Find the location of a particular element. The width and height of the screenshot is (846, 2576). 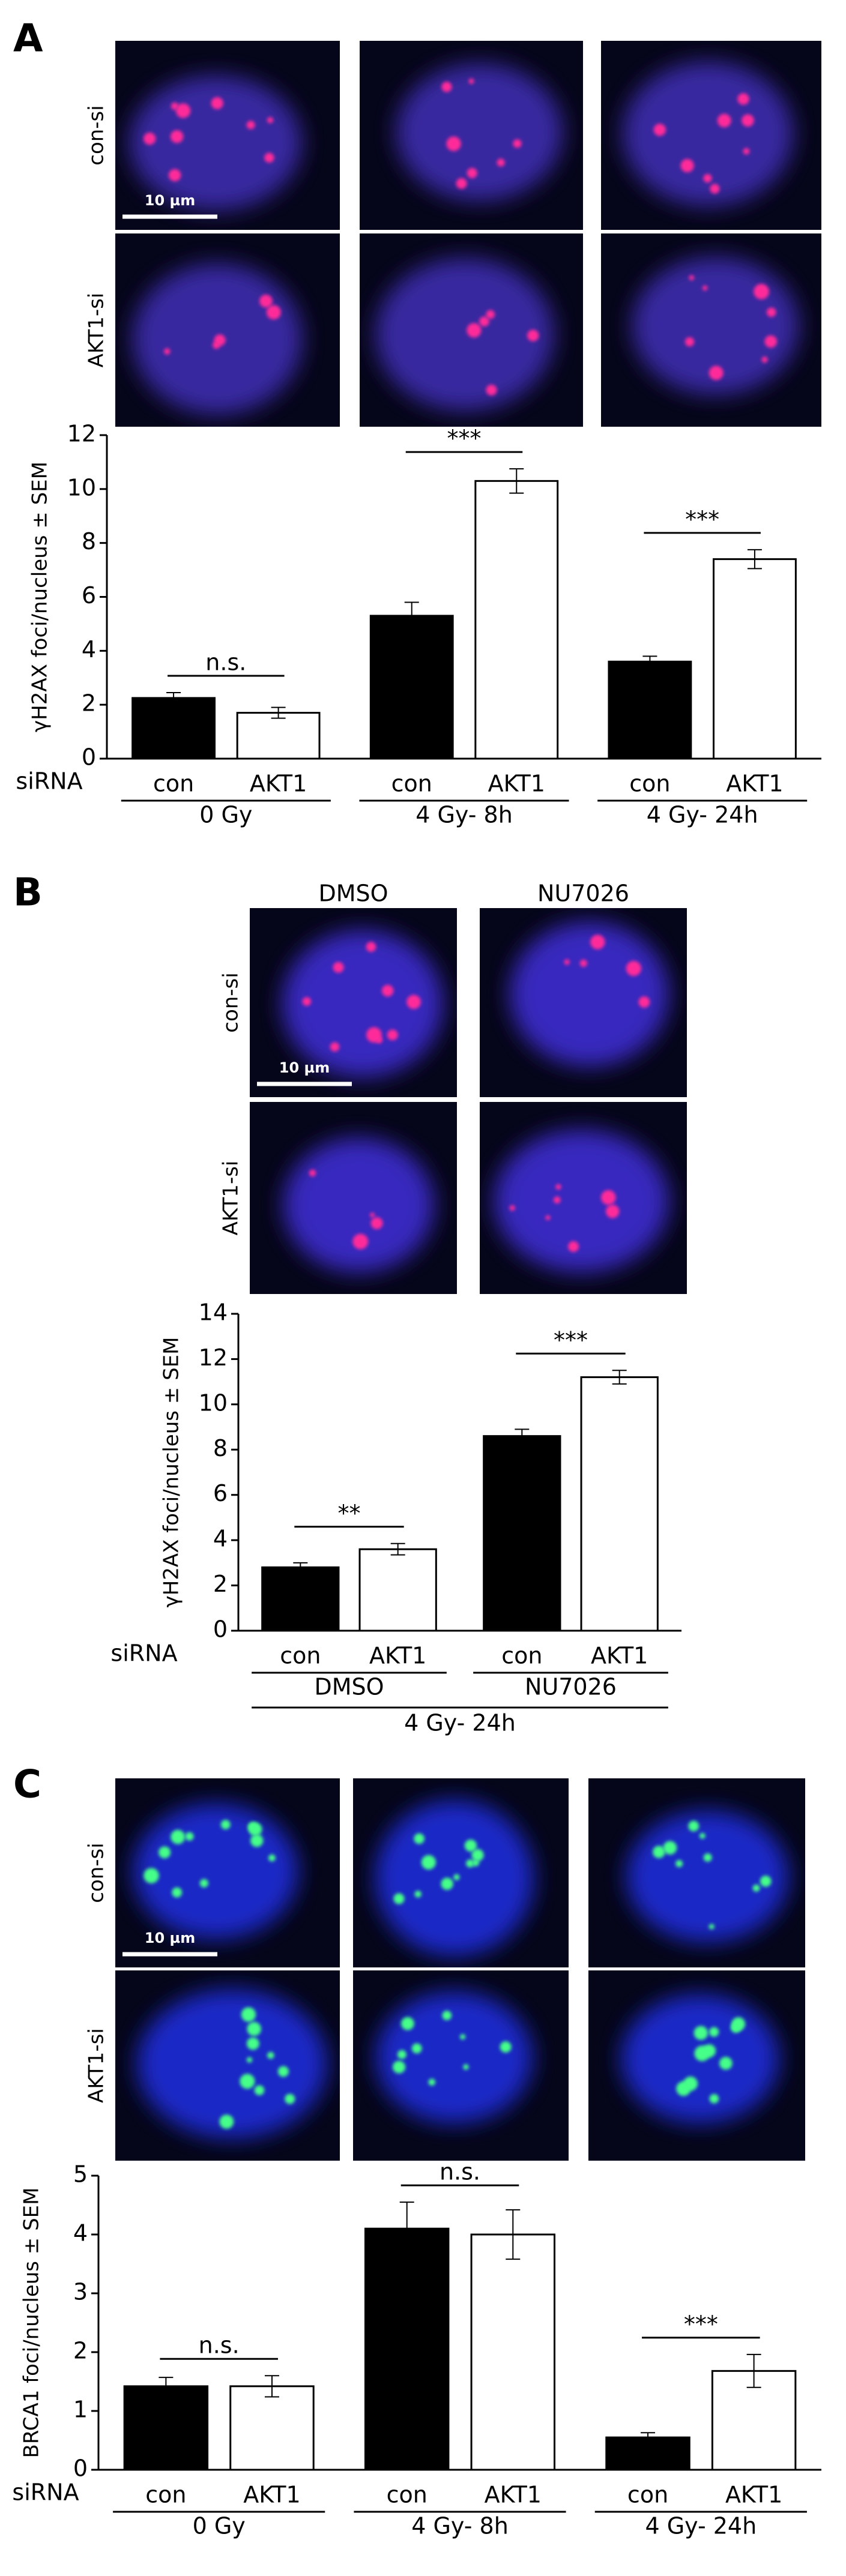

group-label: 0 Gy is located at coordinates (219, 2526).